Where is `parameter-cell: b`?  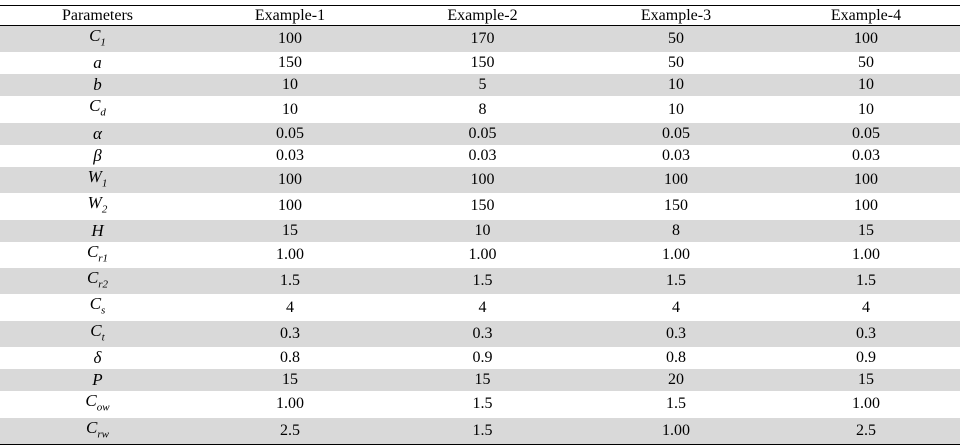 parameter-cell: b is located at coordinates (97, 85).